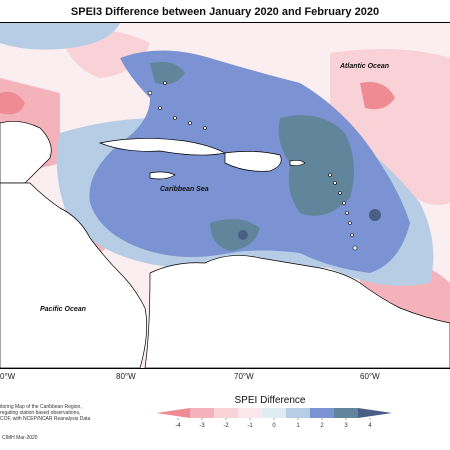  What do you see at coordinates (20, 438) in the screenshot?
I see `copyright-text: CIMH Mar-2020` at bounding box center [20, 438].